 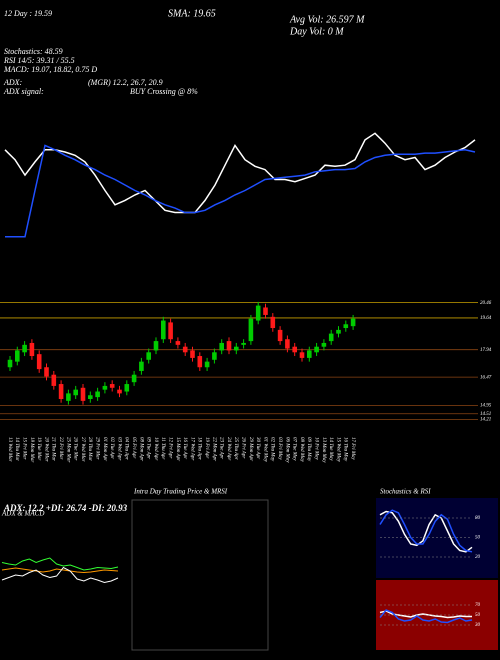 What do you see at coordinates (60, 448) in the screenshot?
I see `x-tick-label: 22 Fri Mar` at bounding box center [60, 448].